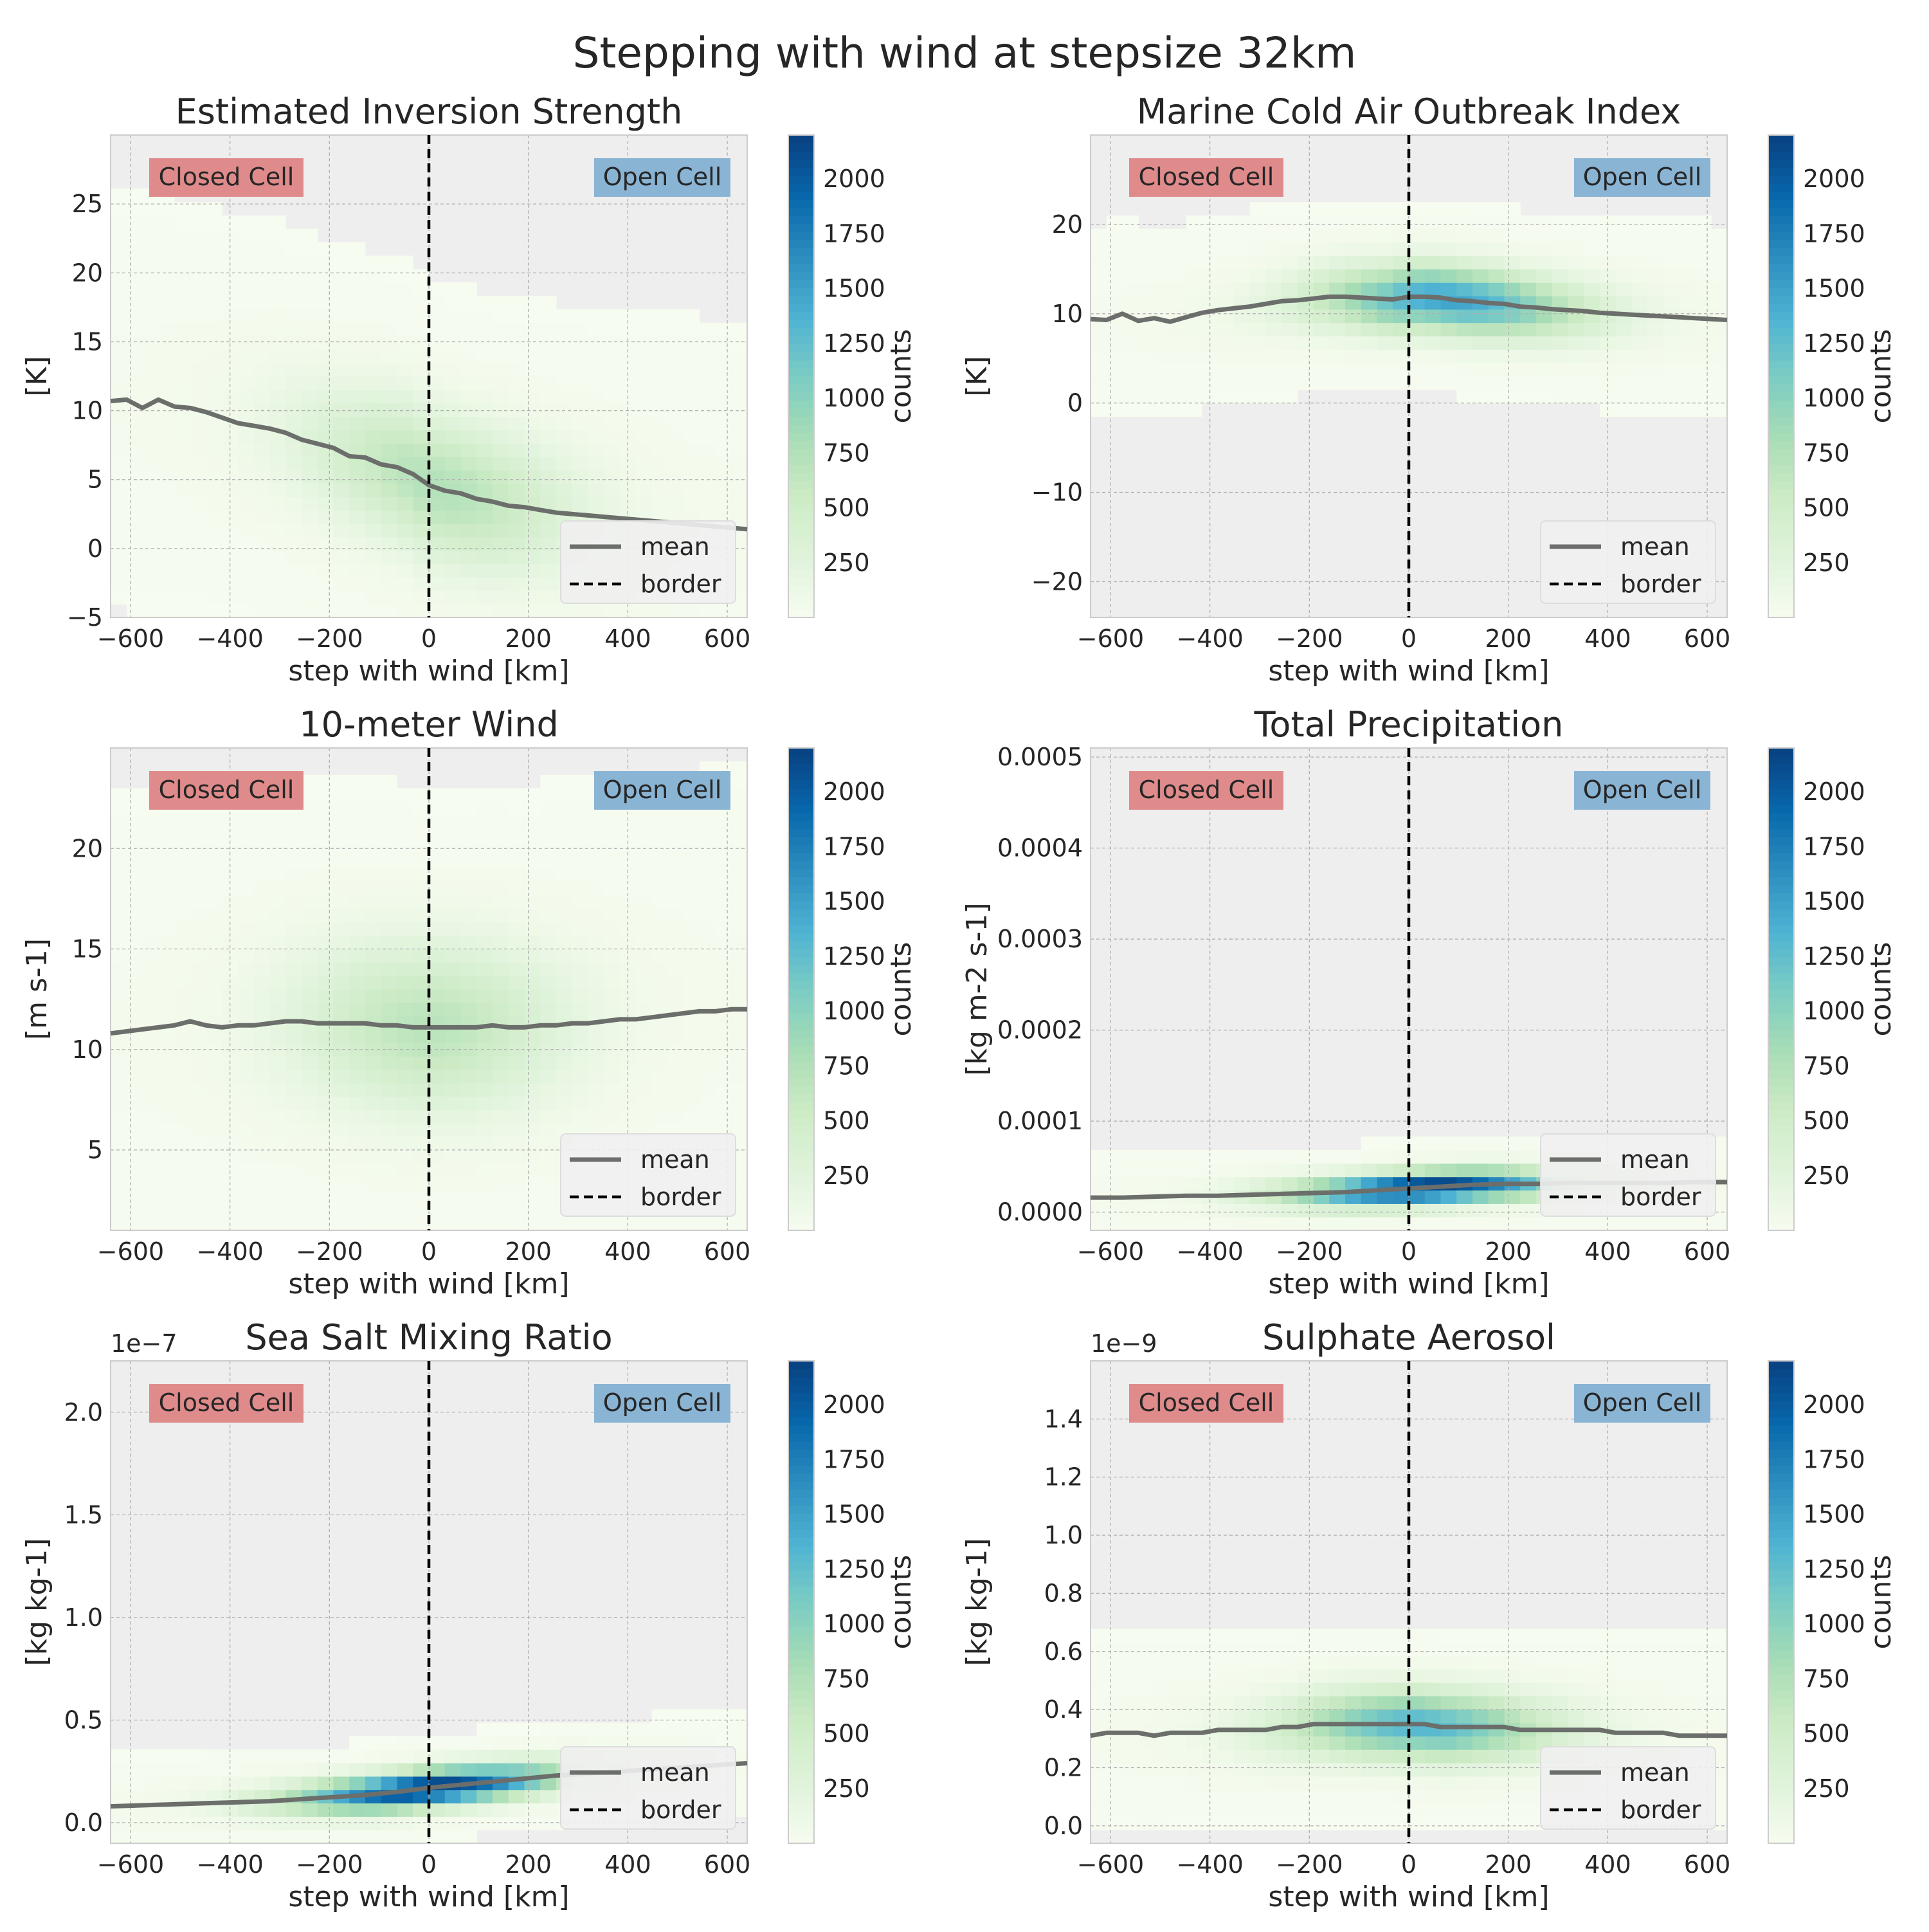  What do you see at coordinates (1707, 638) in the screenshot?
I see `x-tick-label: 600` at bounding box center [1707, 638].